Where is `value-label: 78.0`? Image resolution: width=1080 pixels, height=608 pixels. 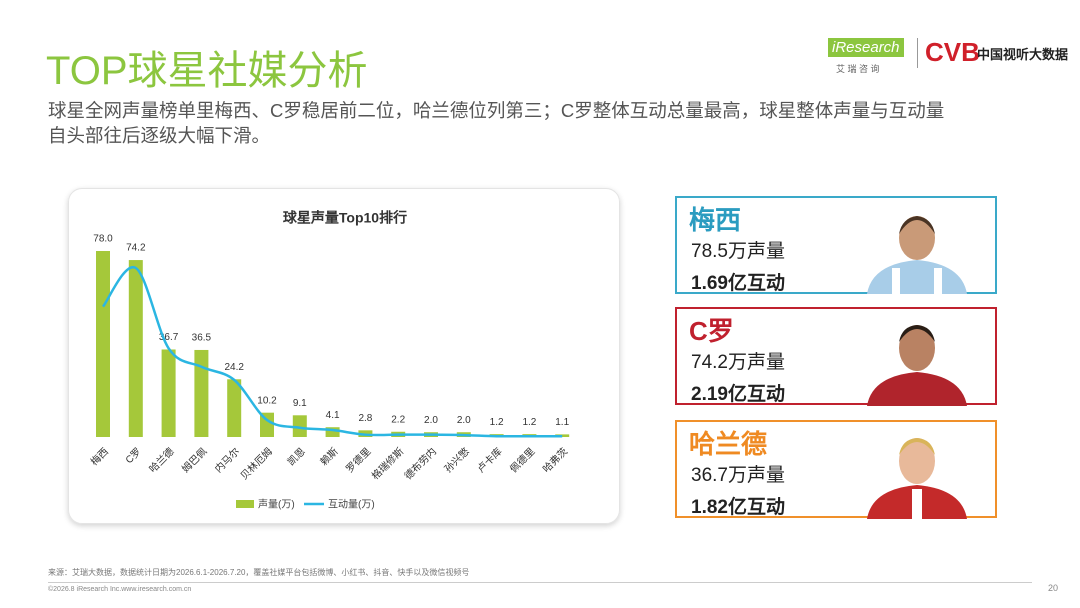
value-label: 78.0 is located at coordinates (103, 239).